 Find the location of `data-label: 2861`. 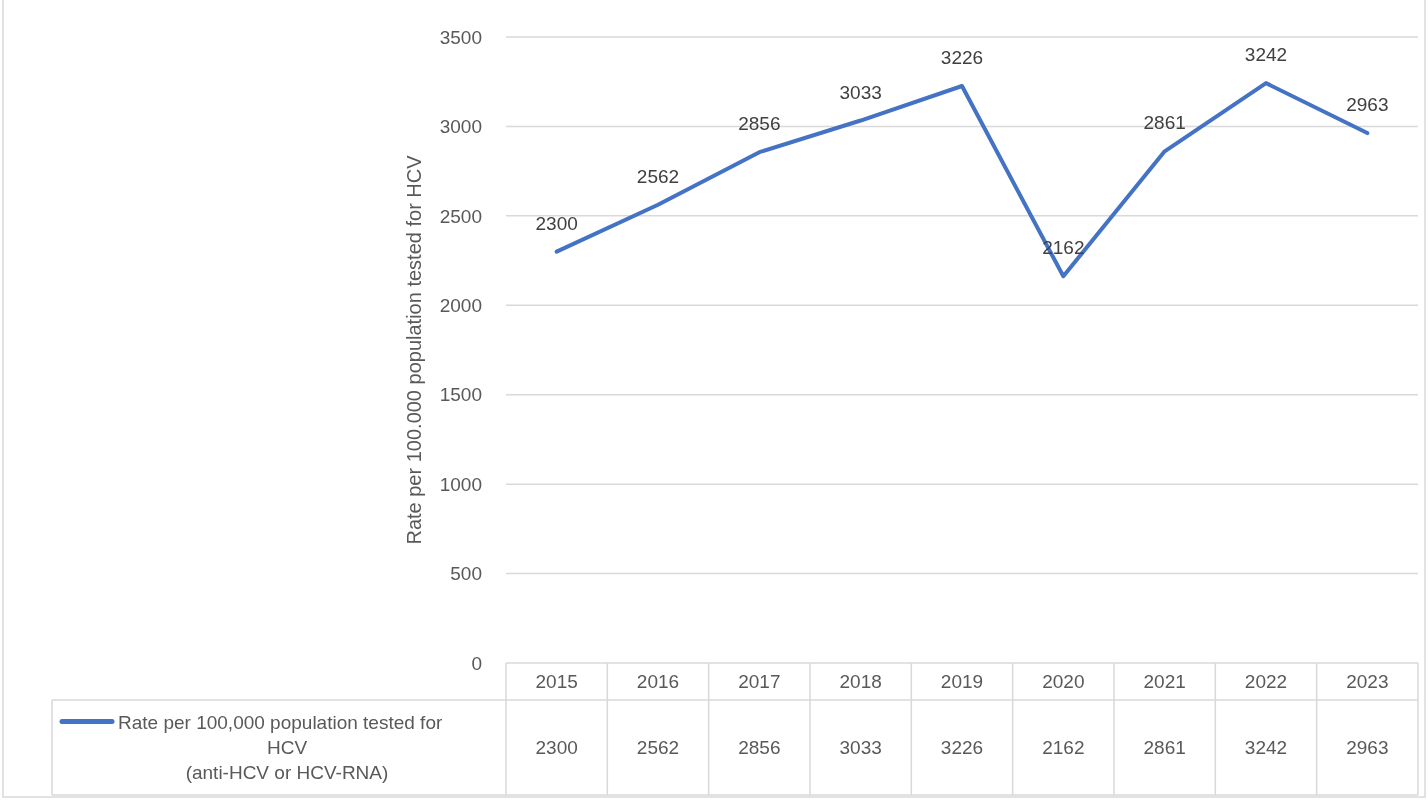

data-label: 2861 is located at coordinates (1164, 748).